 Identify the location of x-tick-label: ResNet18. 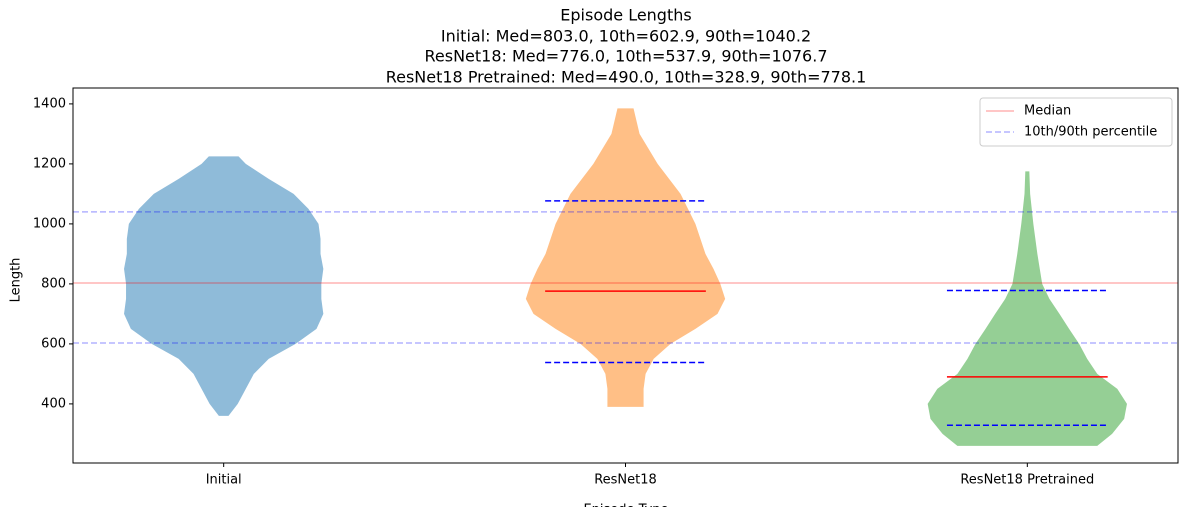
(625, 480).